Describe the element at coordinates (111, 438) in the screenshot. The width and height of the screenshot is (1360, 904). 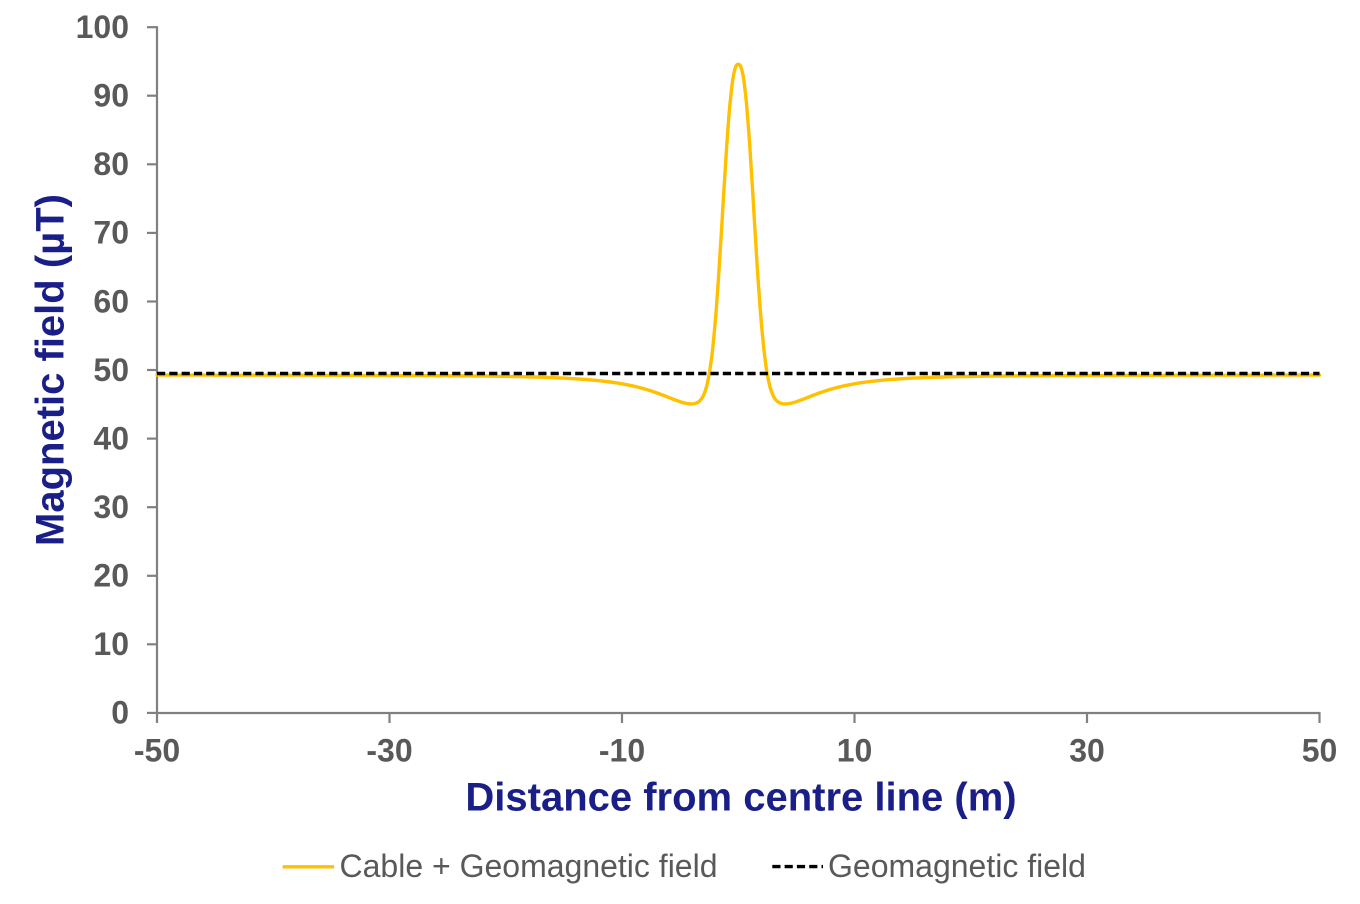
I see `svg-text: 40` at that location.